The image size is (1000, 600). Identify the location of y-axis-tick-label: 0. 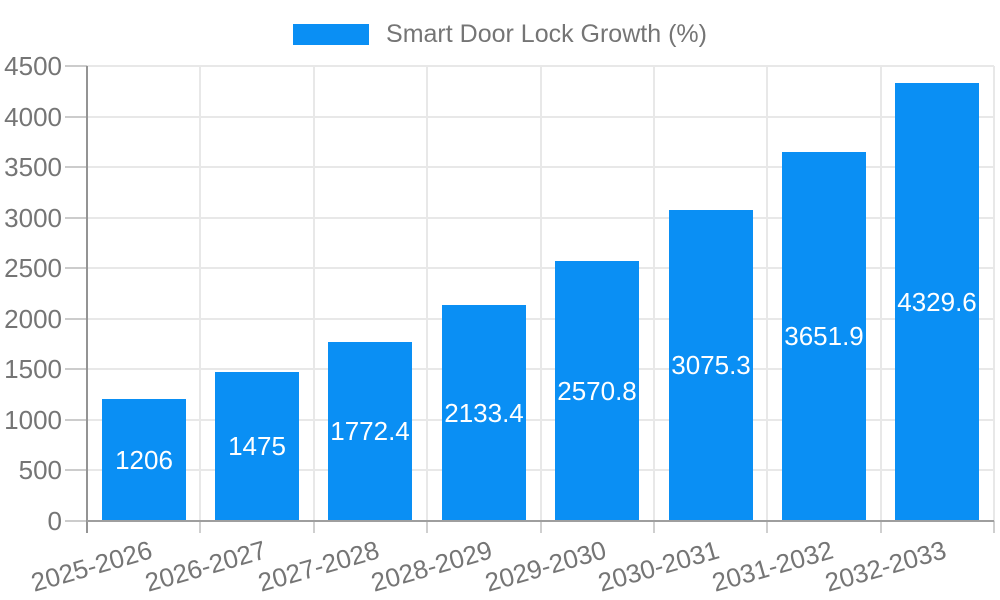
(54, 521).